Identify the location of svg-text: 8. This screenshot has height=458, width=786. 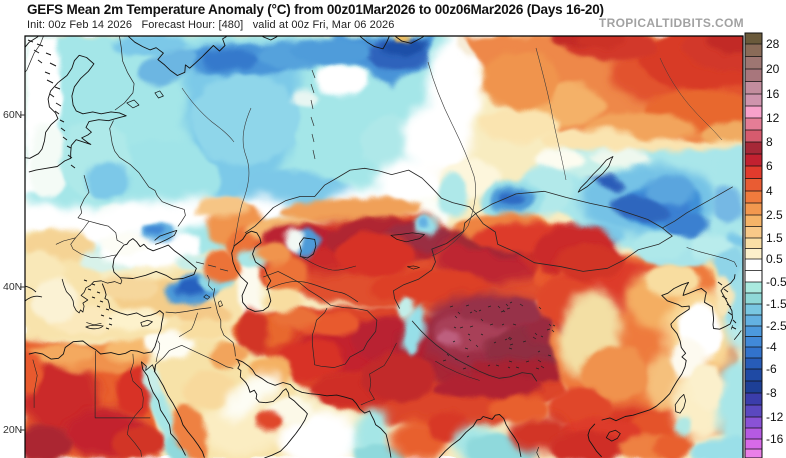
(769, 142).